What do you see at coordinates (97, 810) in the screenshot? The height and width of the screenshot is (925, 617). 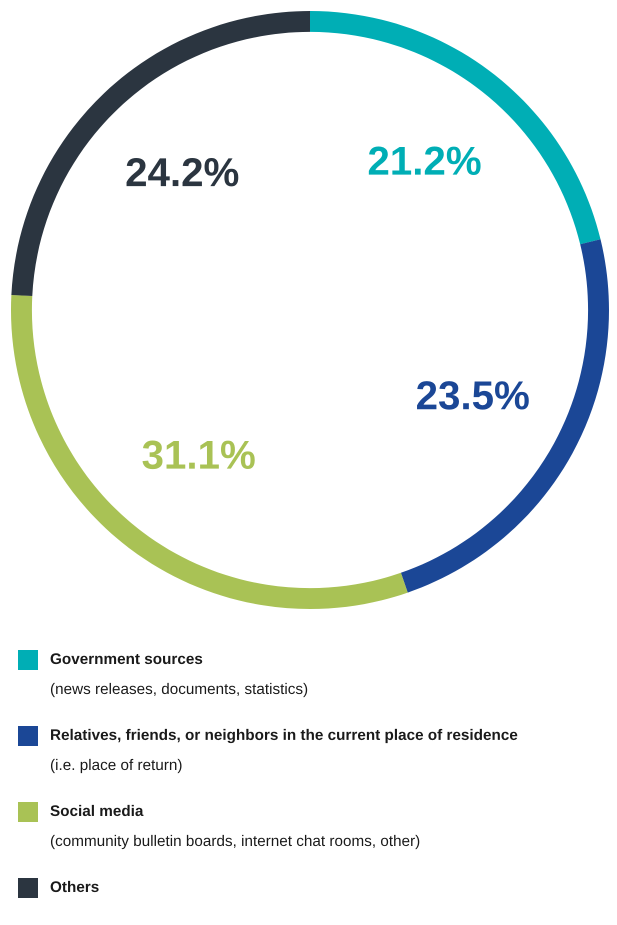 I see `legend-label: Social media` at bounding box center [97, 810].